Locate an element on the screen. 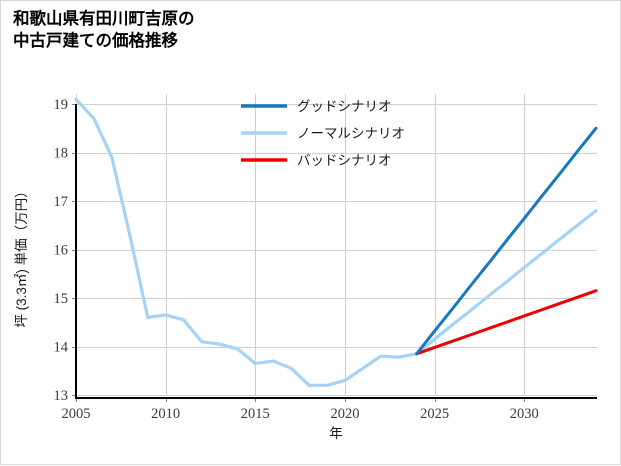  legend-label-good: グッドシナリオ is located at coordinates (344, 106).